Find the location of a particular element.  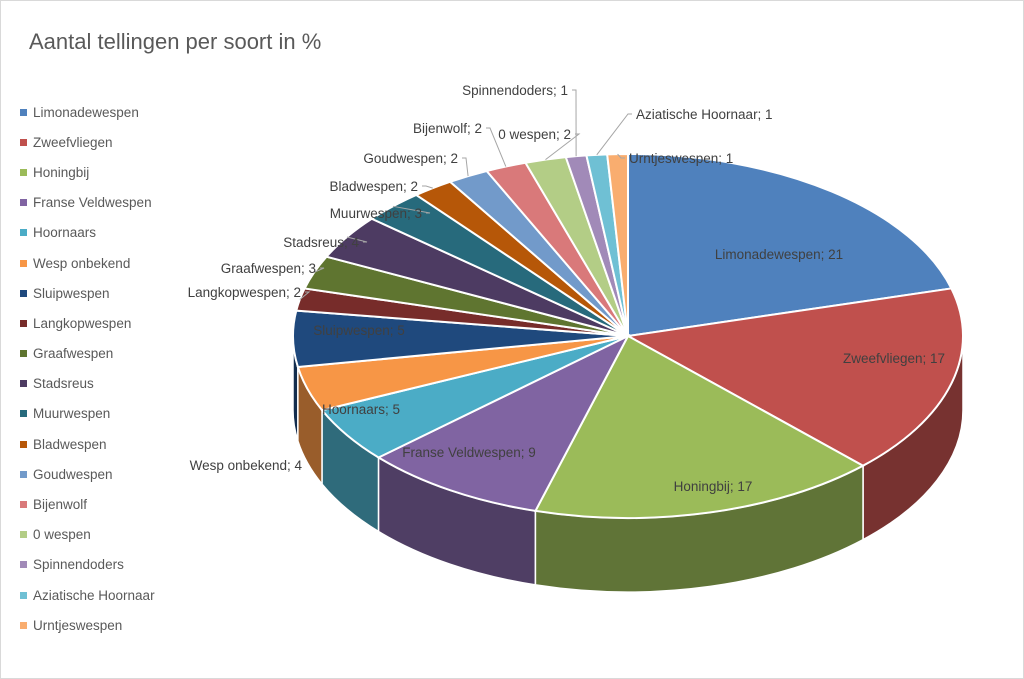

leader-line-bladwespen is located at coordinates (427, 187).